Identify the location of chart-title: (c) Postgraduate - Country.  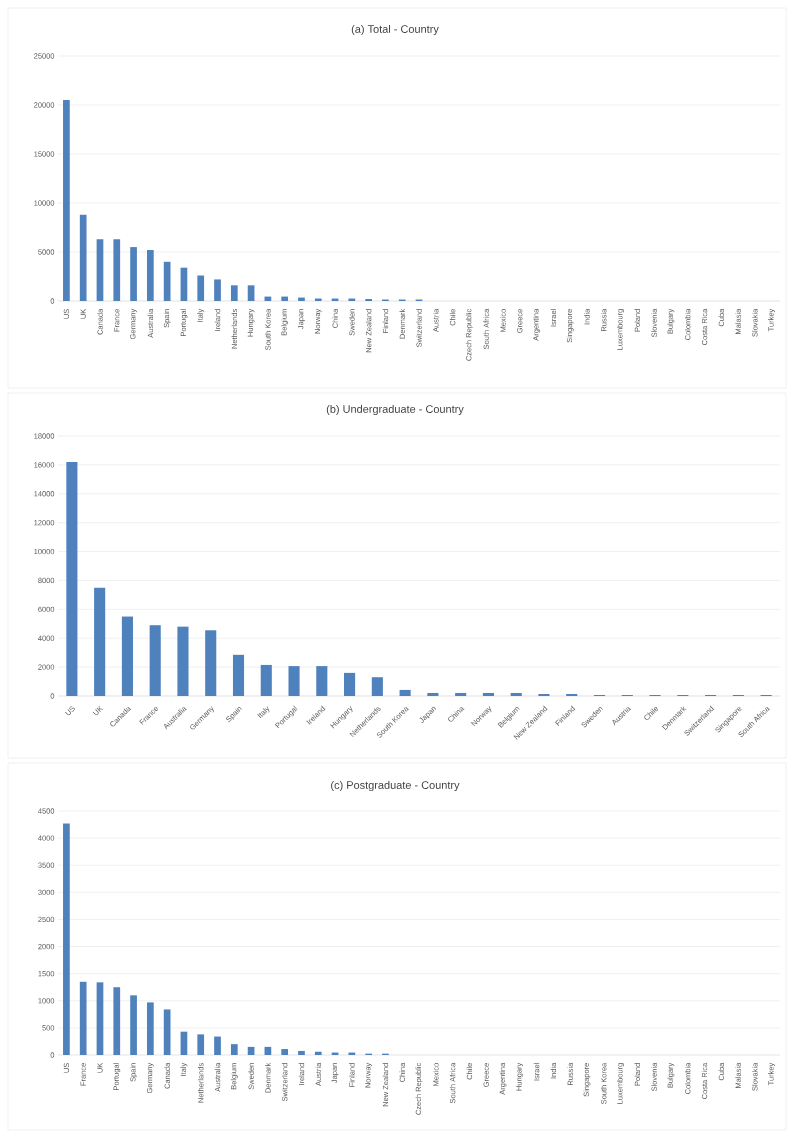
(395, 786).